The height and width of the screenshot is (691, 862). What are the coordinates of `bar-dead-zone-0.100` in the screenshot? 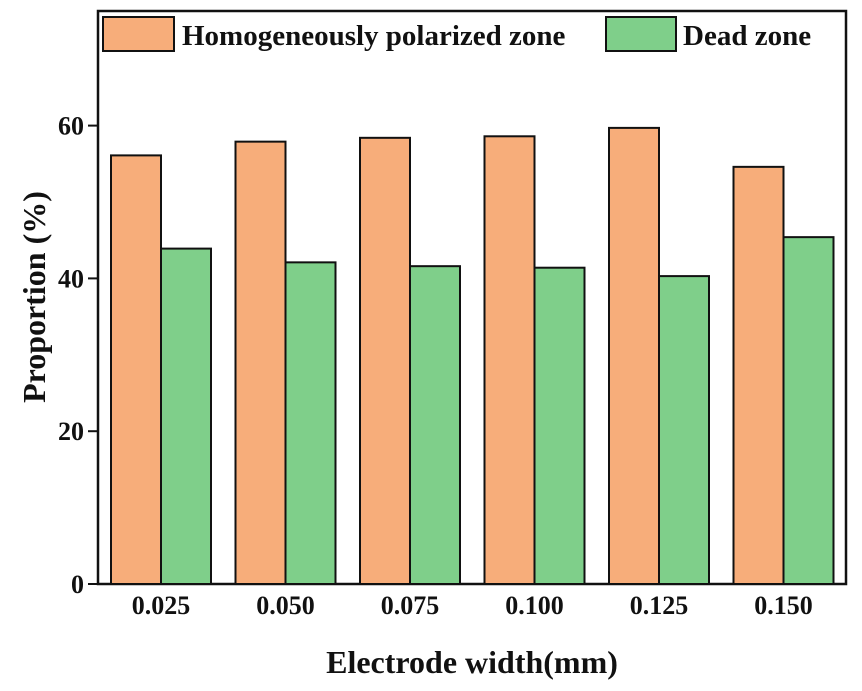 It's located at (559, 425).